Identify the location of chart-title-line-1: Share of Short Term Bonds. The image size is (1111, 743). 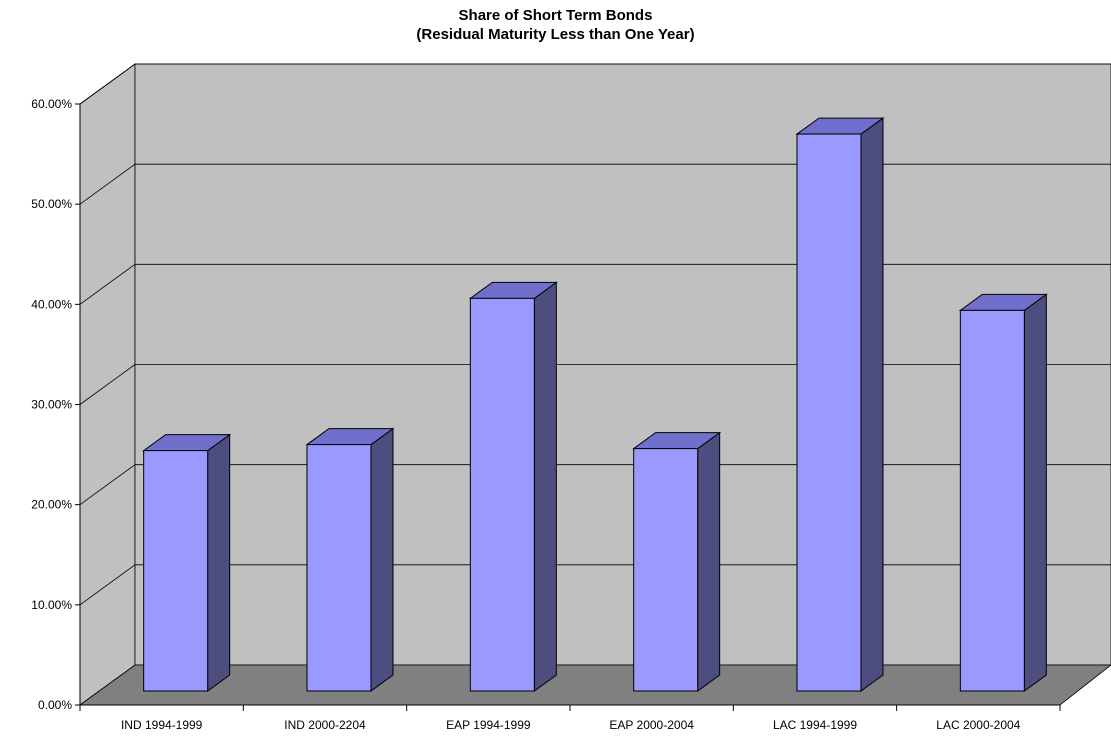
(555, 15).